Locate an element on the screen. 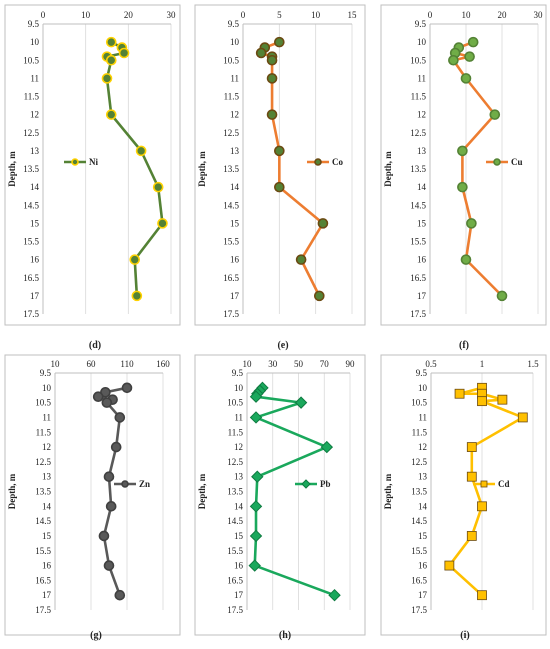  legend-label: Pb is located at coordinates (325, 484).